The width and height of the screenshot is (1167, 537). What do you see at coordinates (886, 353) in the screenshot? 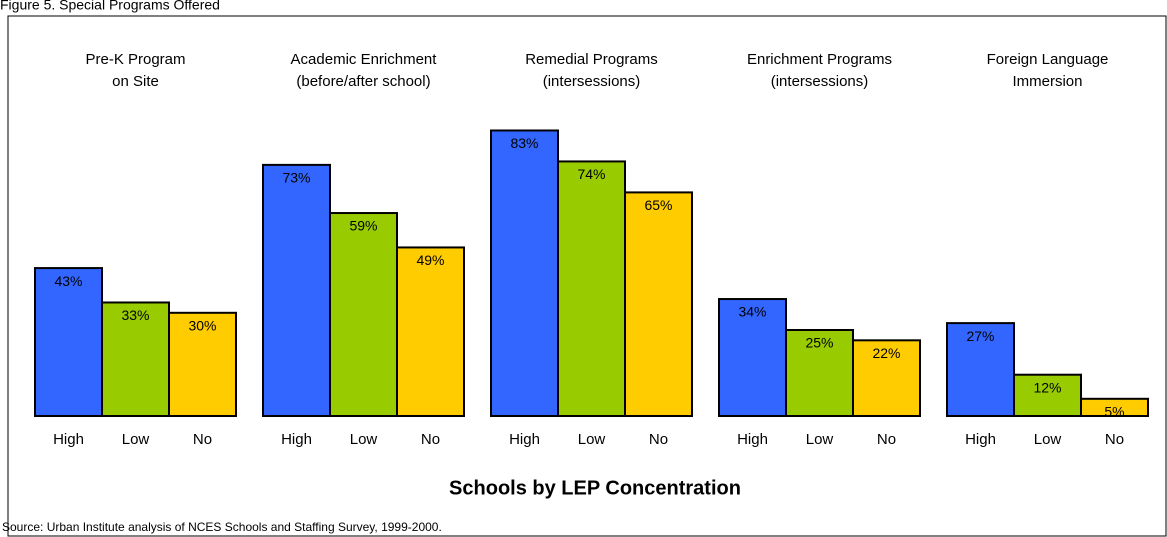
I see `data-label: 22%` at bounding box center [886, 353].